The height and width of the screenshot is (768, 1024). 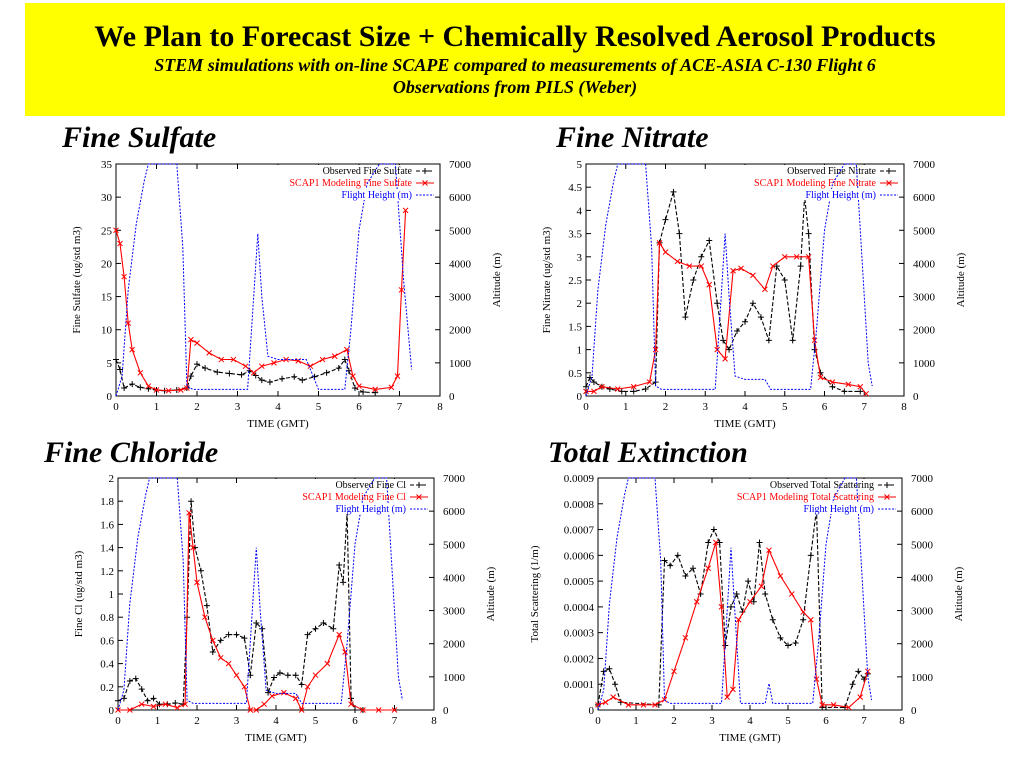 I want to click on y-tick-label: 0.0005, so click(x=579, y=582).